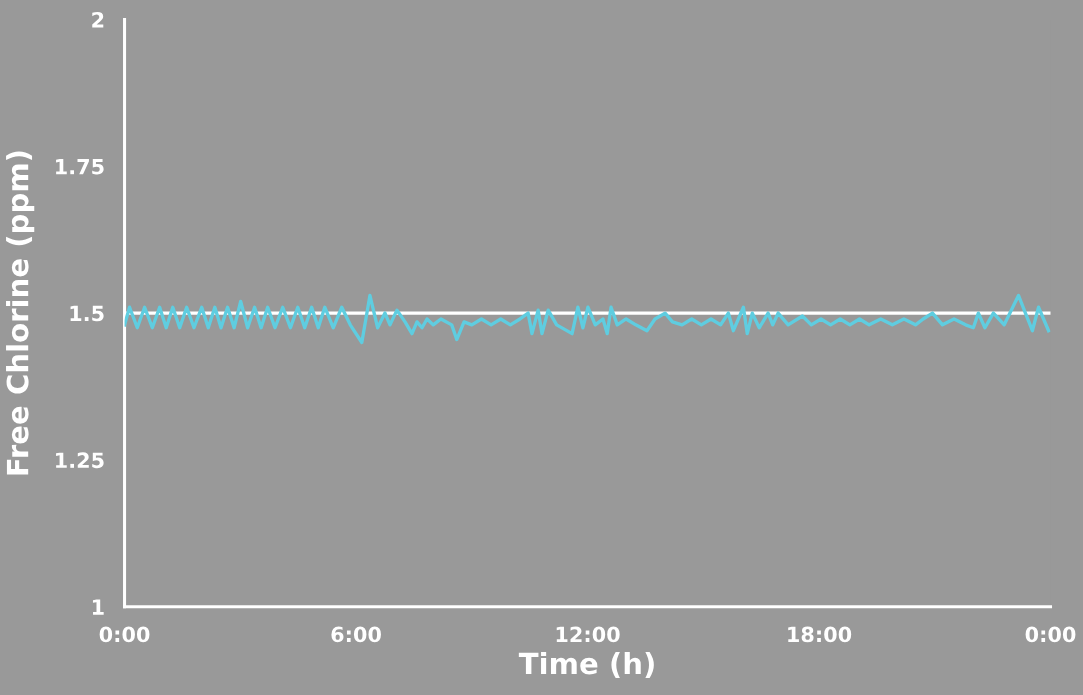  What do you see at coordinates (98, 607) in the screenshot?
I see `y-tick-label: 1` at bounding box center [98, 607].